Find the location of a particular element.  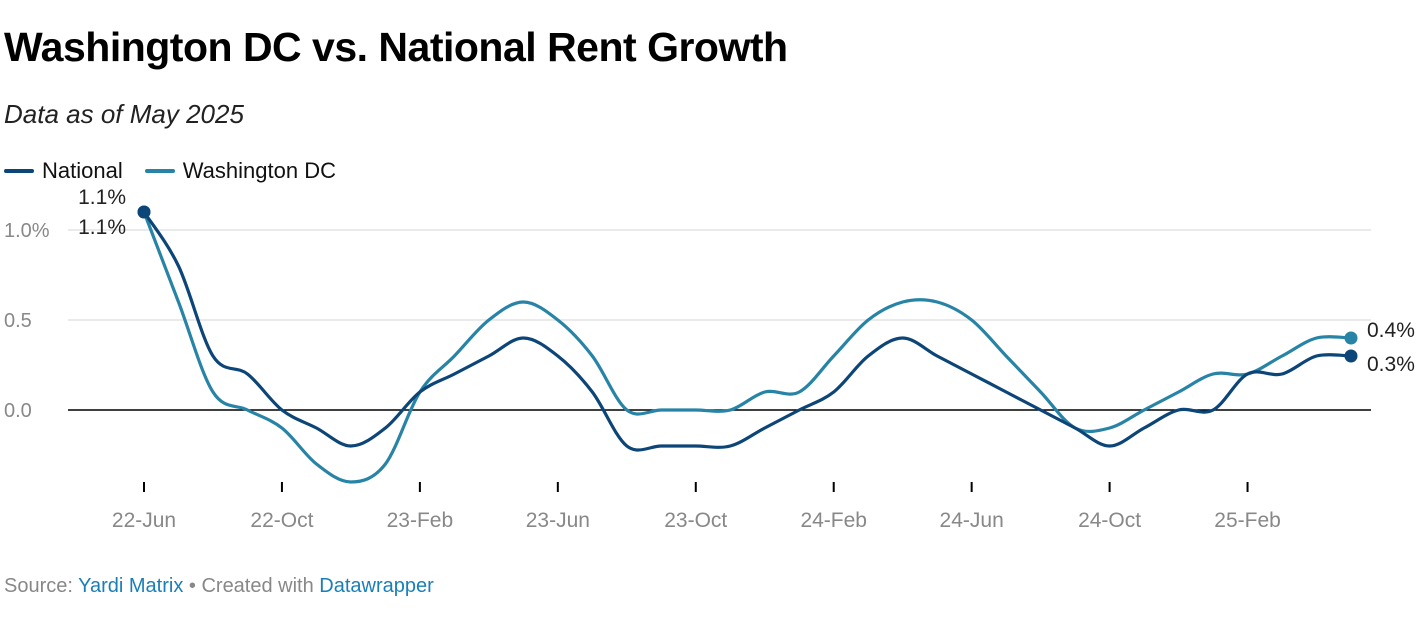

start-label-washington: 1.1% is located at coordinates (102, 197).